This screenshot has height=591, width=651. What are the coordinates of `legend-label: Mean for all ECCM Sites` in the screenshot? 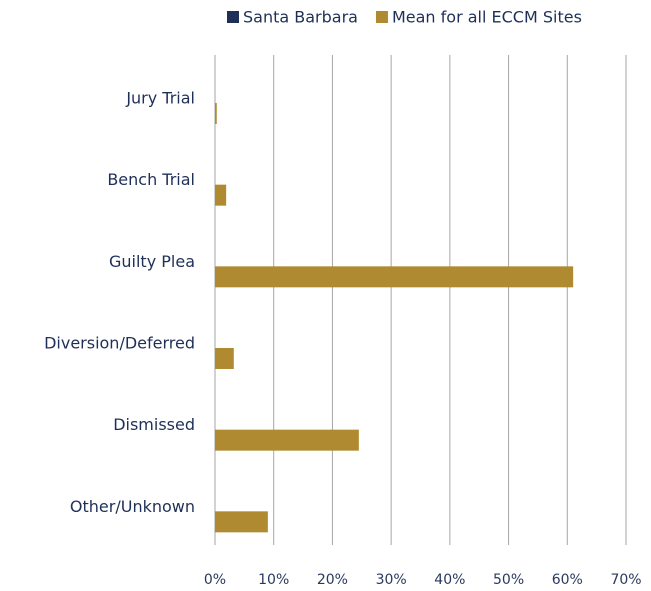 It's located at (487, 17).